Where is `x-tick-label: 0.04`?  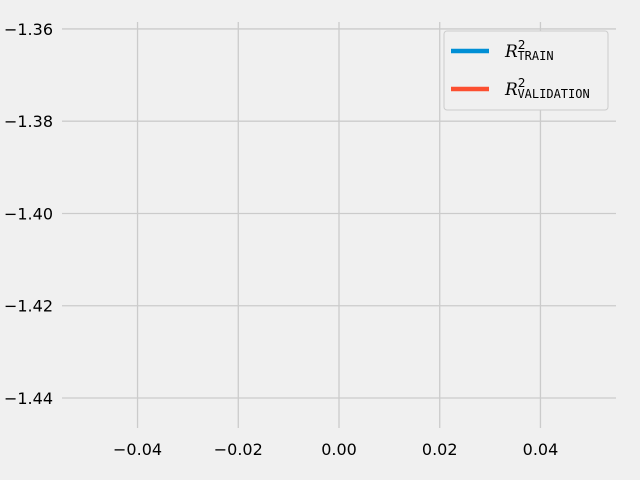 x-tick-label: 0.04 is located at coordinates (541, 449).